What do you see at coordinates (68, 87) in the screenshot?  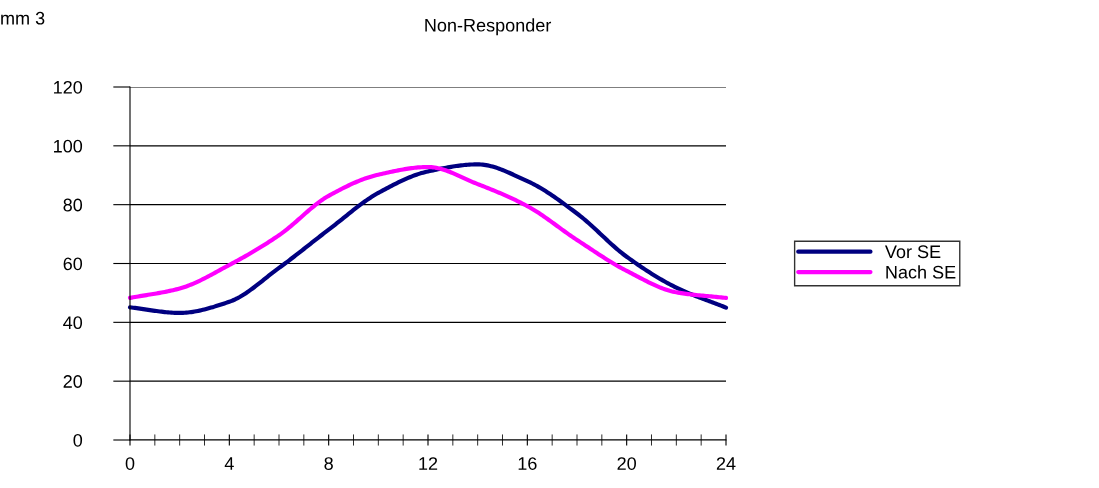 I see `y-tick-label: 120` at bounding box center [68, 87].